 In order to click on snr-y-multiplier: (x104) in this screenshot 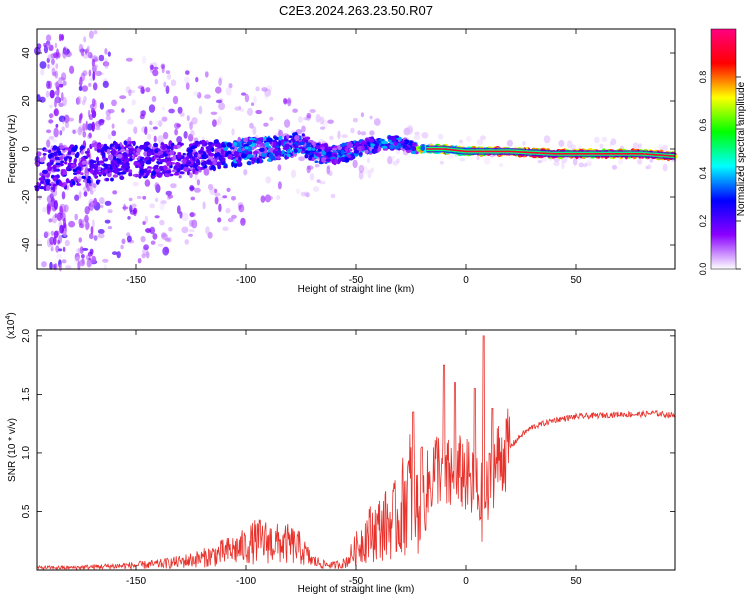, I will do `click(11, 325)`.